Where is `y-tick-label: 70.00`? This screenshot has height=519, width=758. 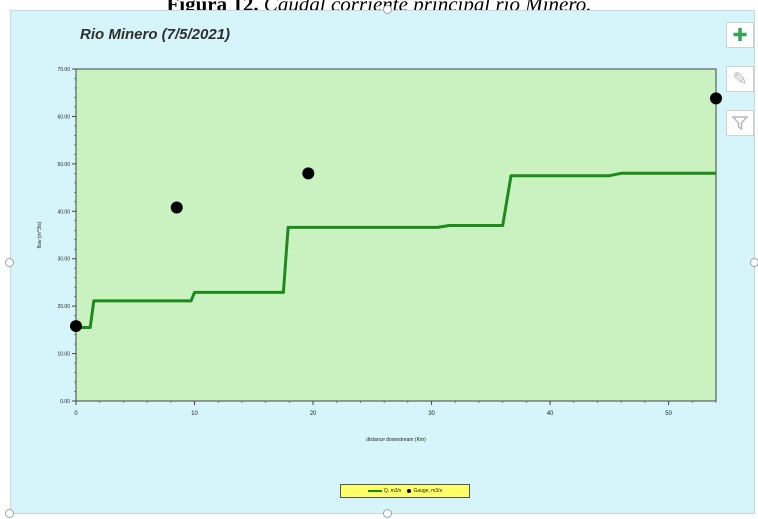 y-tick-label: 70.00 is located at coordinates (63, 70).